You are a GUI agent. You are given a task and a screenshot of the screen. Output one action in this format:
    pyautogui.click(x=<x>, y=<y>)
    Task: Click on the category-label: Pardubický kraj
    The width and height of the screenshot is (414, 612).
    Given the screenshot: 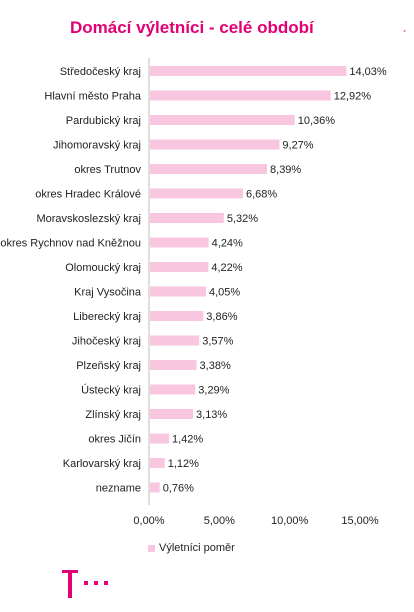 What is the action you would take?
    pyautogui.click(x=103, y=121)
    